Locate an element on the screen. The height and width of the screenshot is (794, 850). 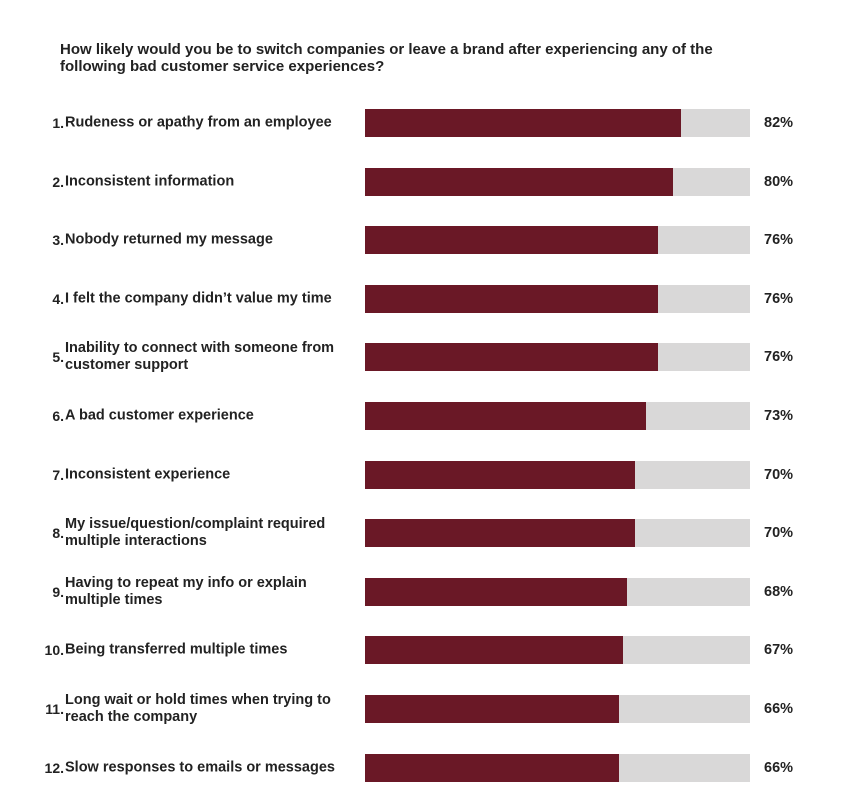
bar-row: 6. A bad customer experience 73% is located at coordinates (425, 416).